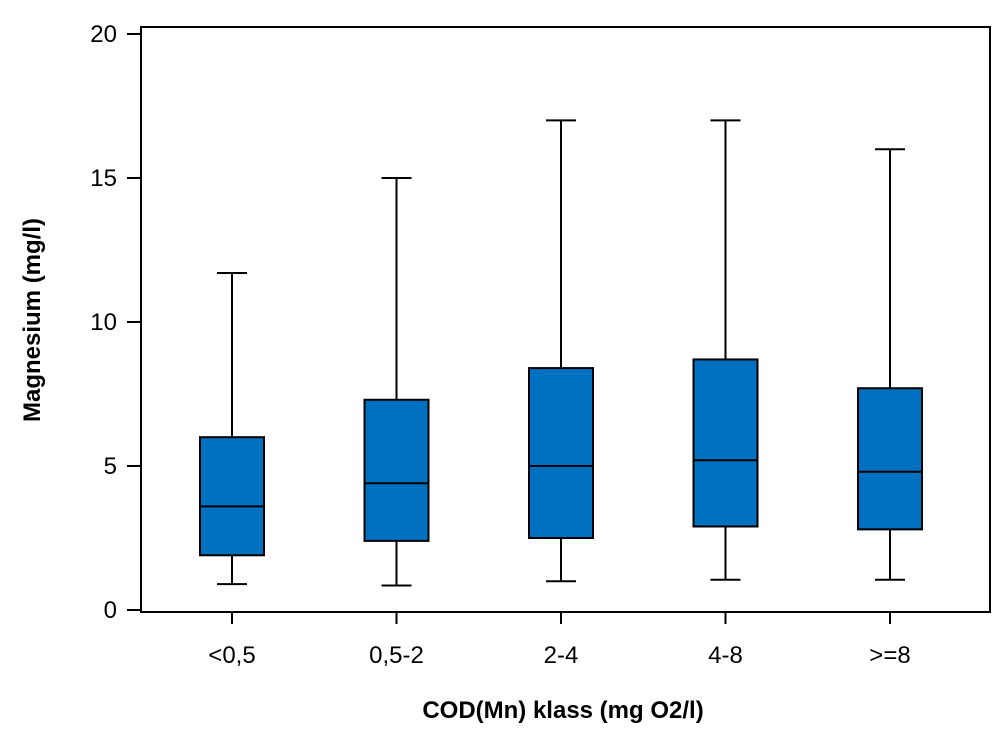  I want to click on x-tick-label: <0,5, so click(231, 655).